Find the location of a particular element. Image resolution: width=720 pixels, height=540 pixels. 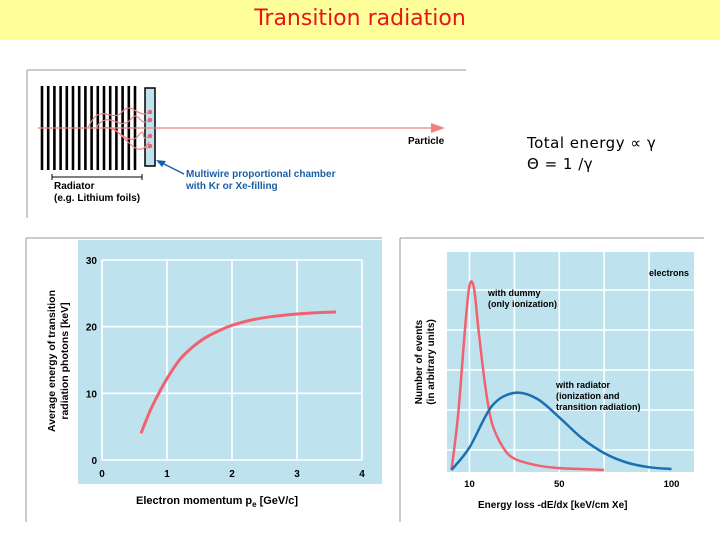

formula-angle: Θ = 1 /γ is located at coordinates (560, 164).